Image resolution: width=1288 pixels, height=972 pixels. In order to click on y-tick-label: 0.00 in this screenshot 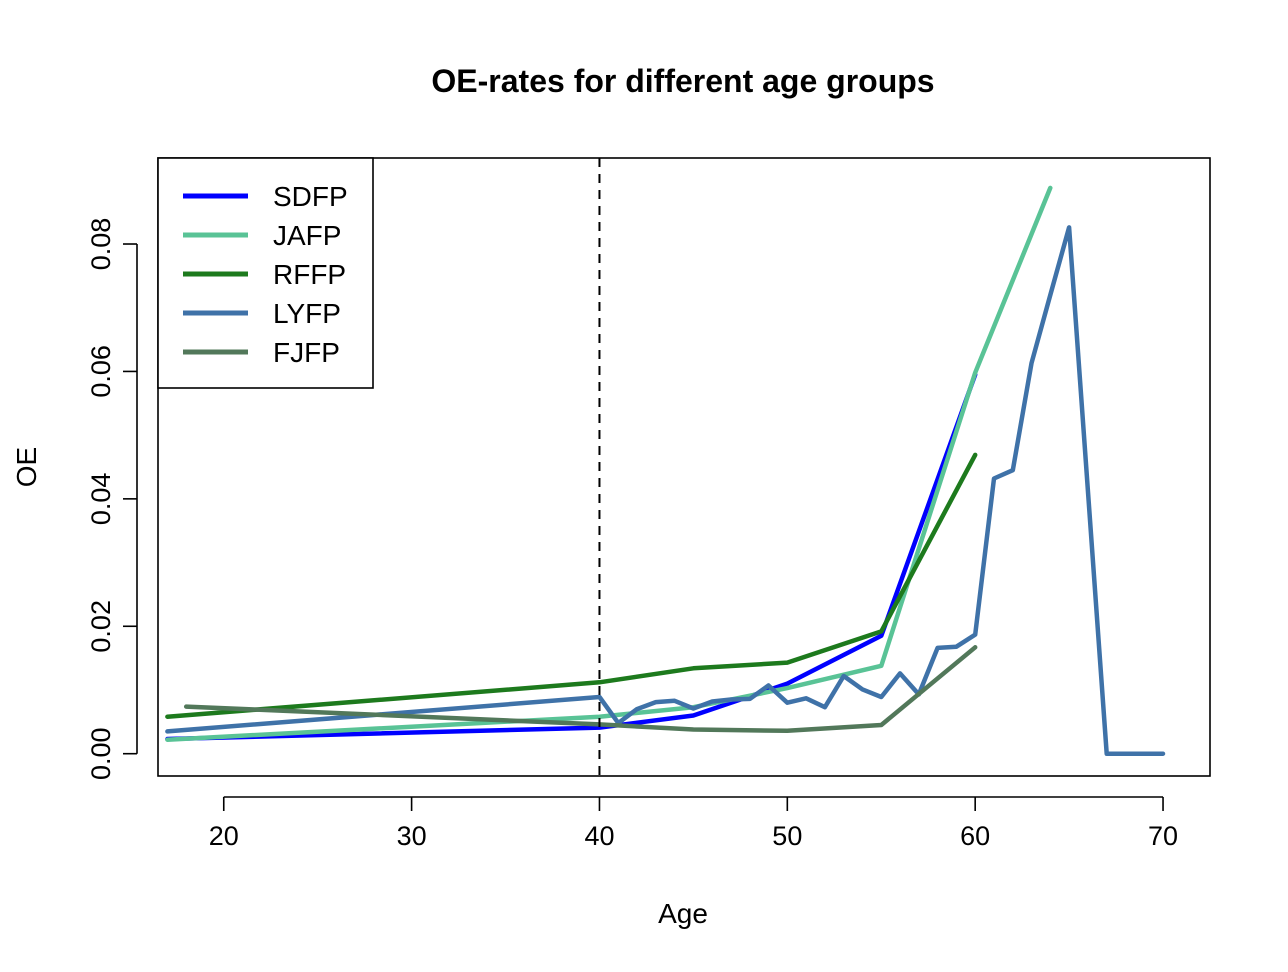, I will do `click(101, 753)`.